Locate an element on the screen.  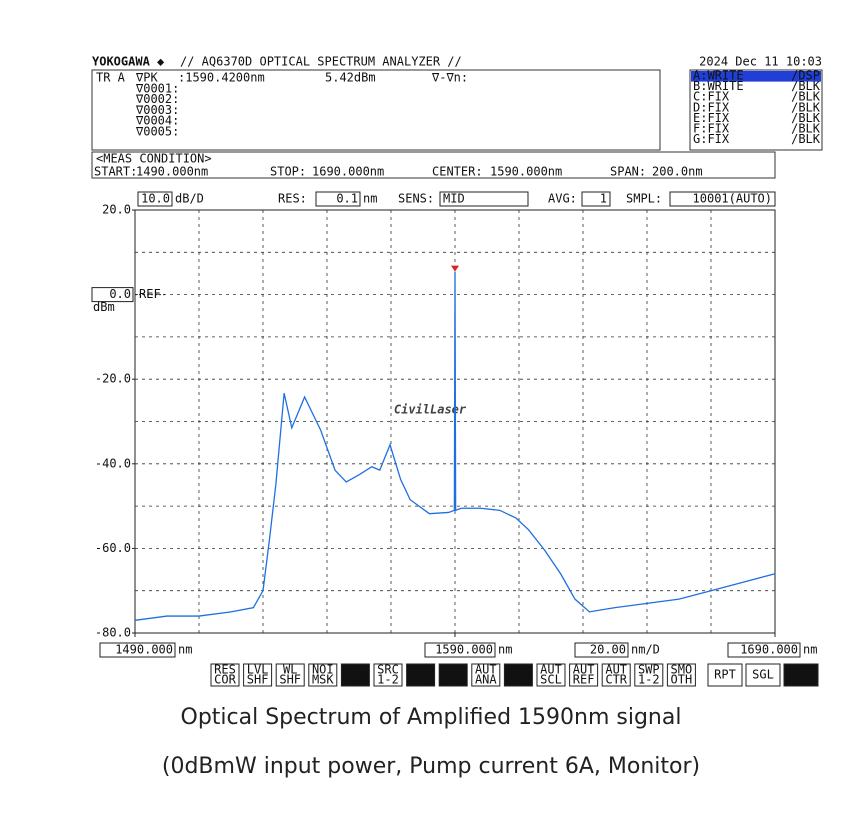
soft-key-label: 1-2 is located at coordinates (388, 680).